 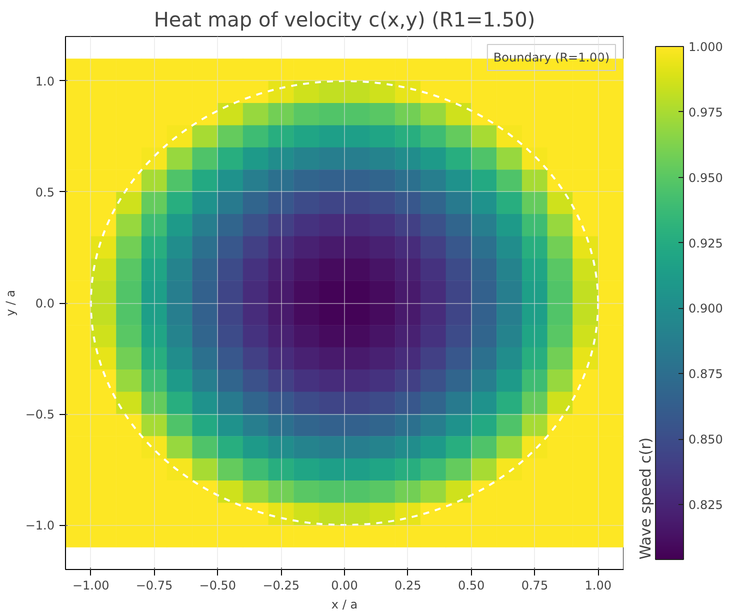 I want to click on color-bar-label: 0.850, so click(x=705, y=439).